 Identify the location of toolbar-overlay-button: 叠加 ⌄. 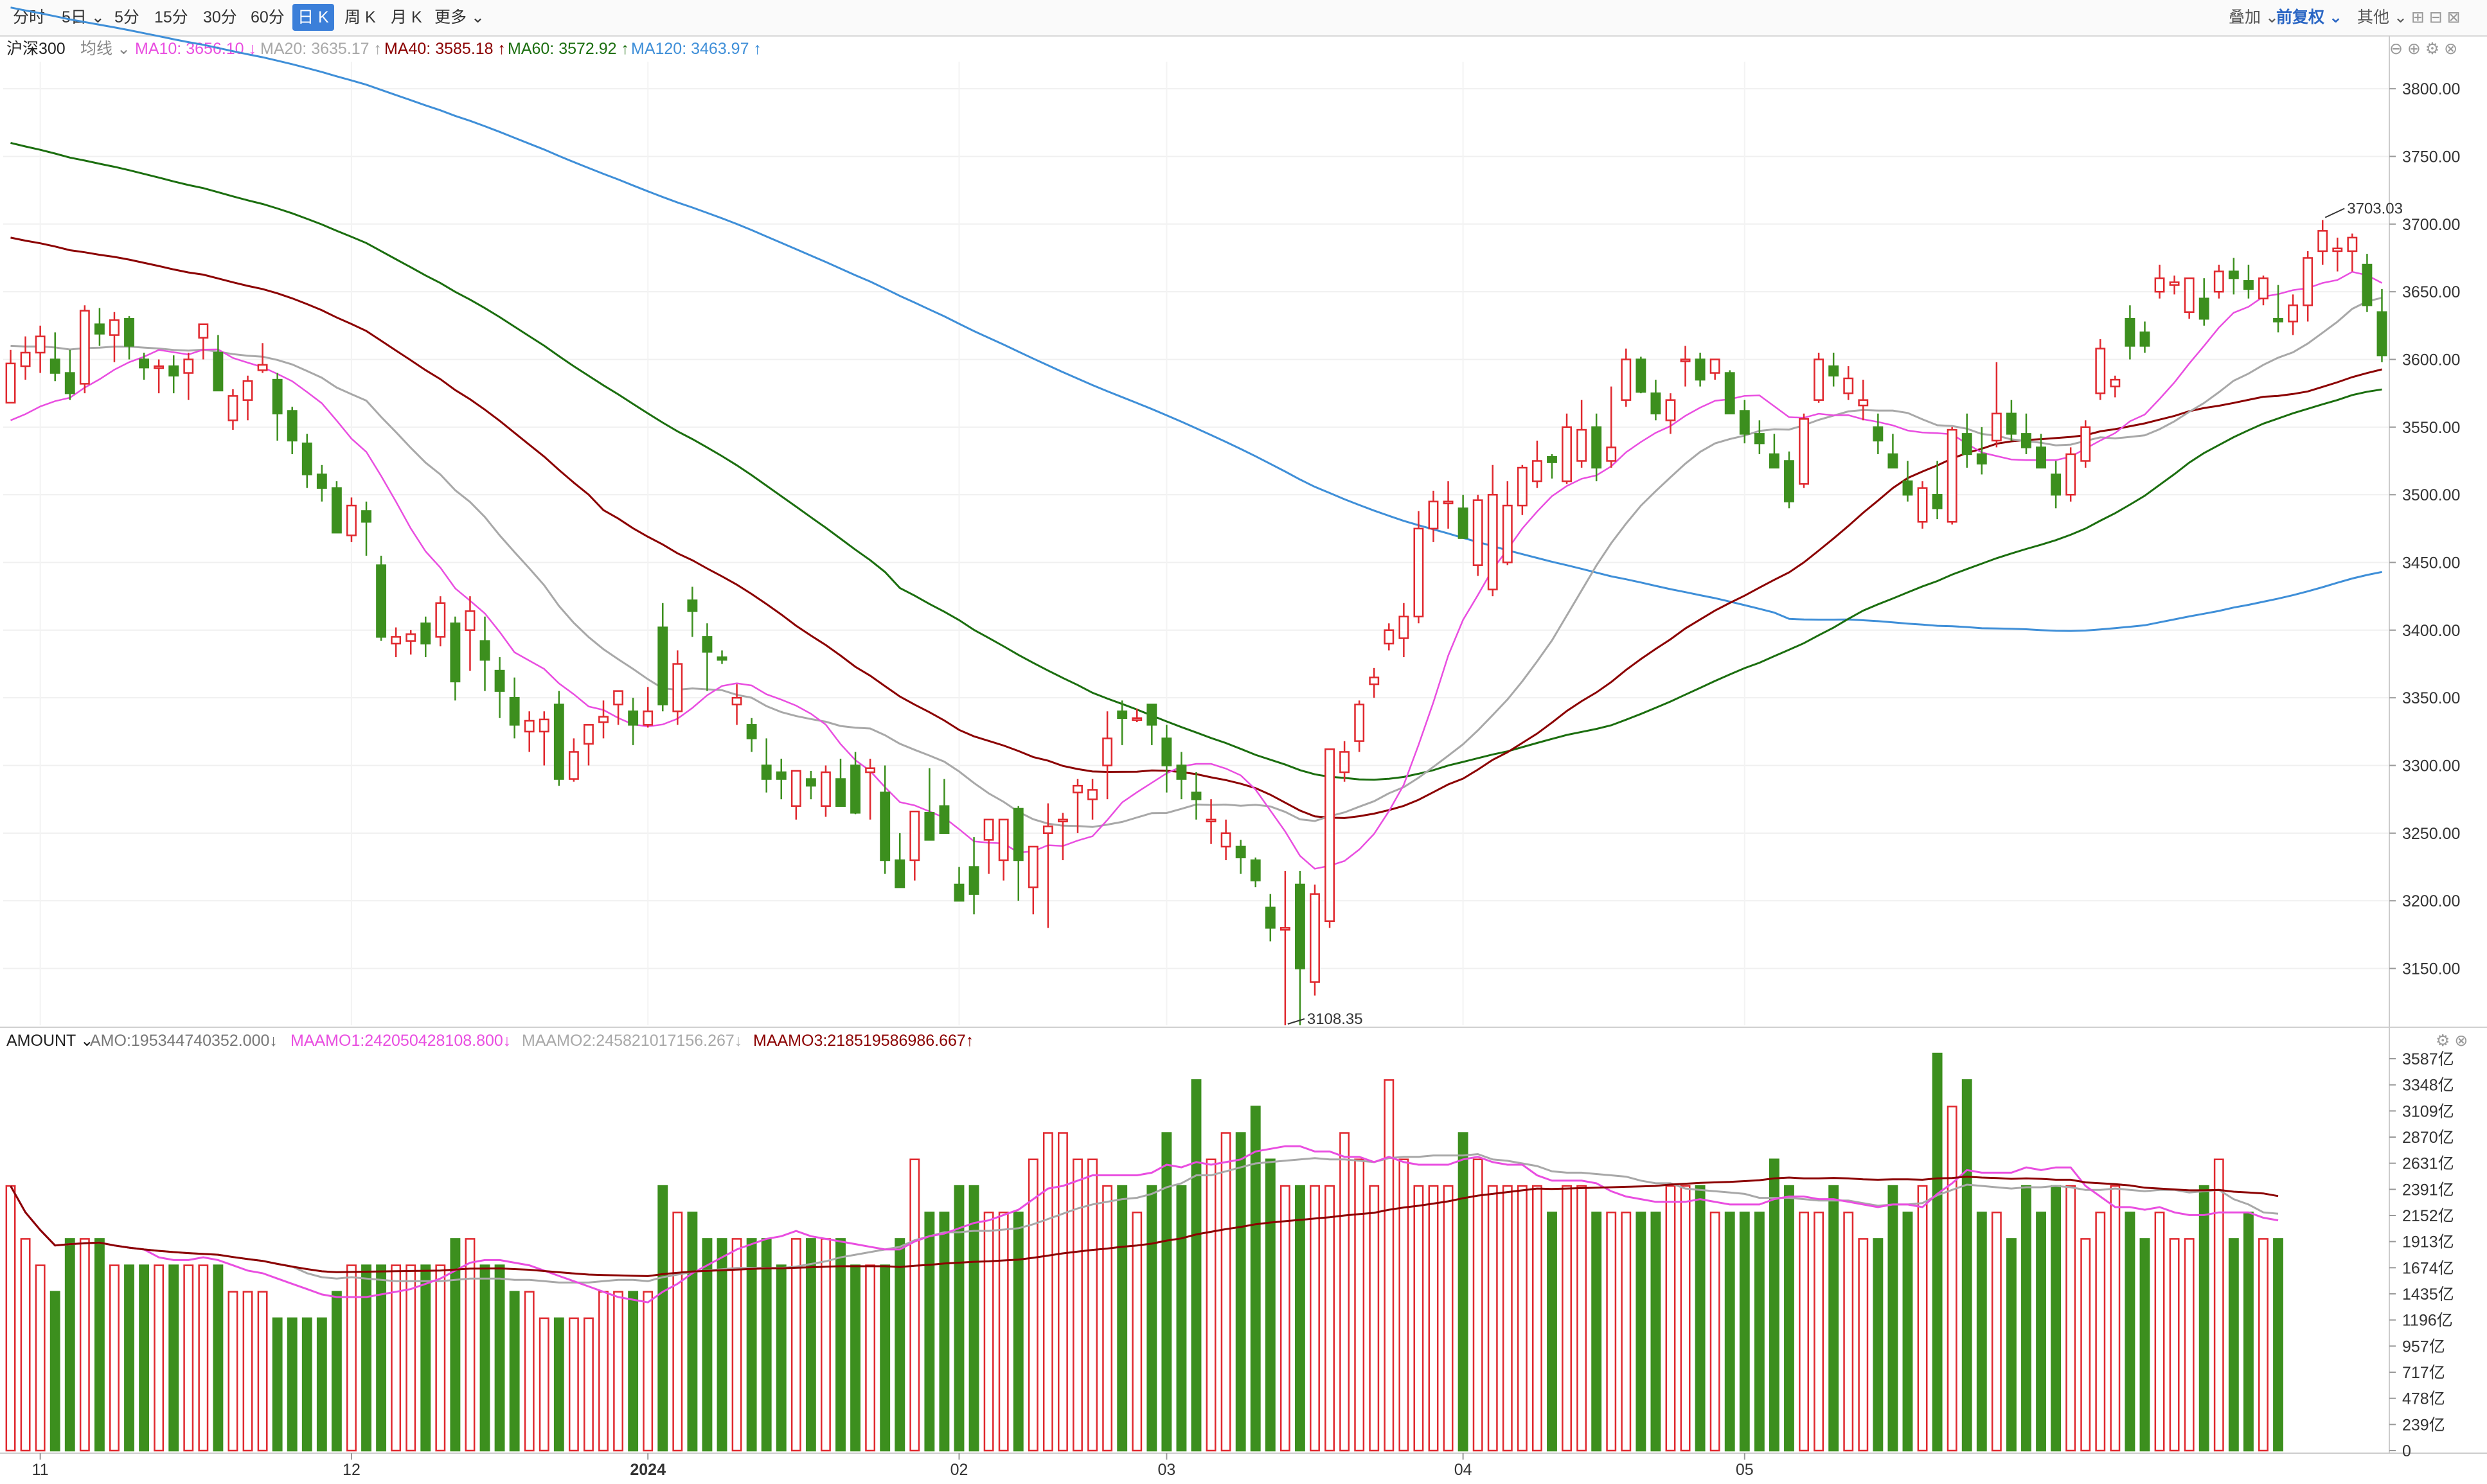
(2254, 17).